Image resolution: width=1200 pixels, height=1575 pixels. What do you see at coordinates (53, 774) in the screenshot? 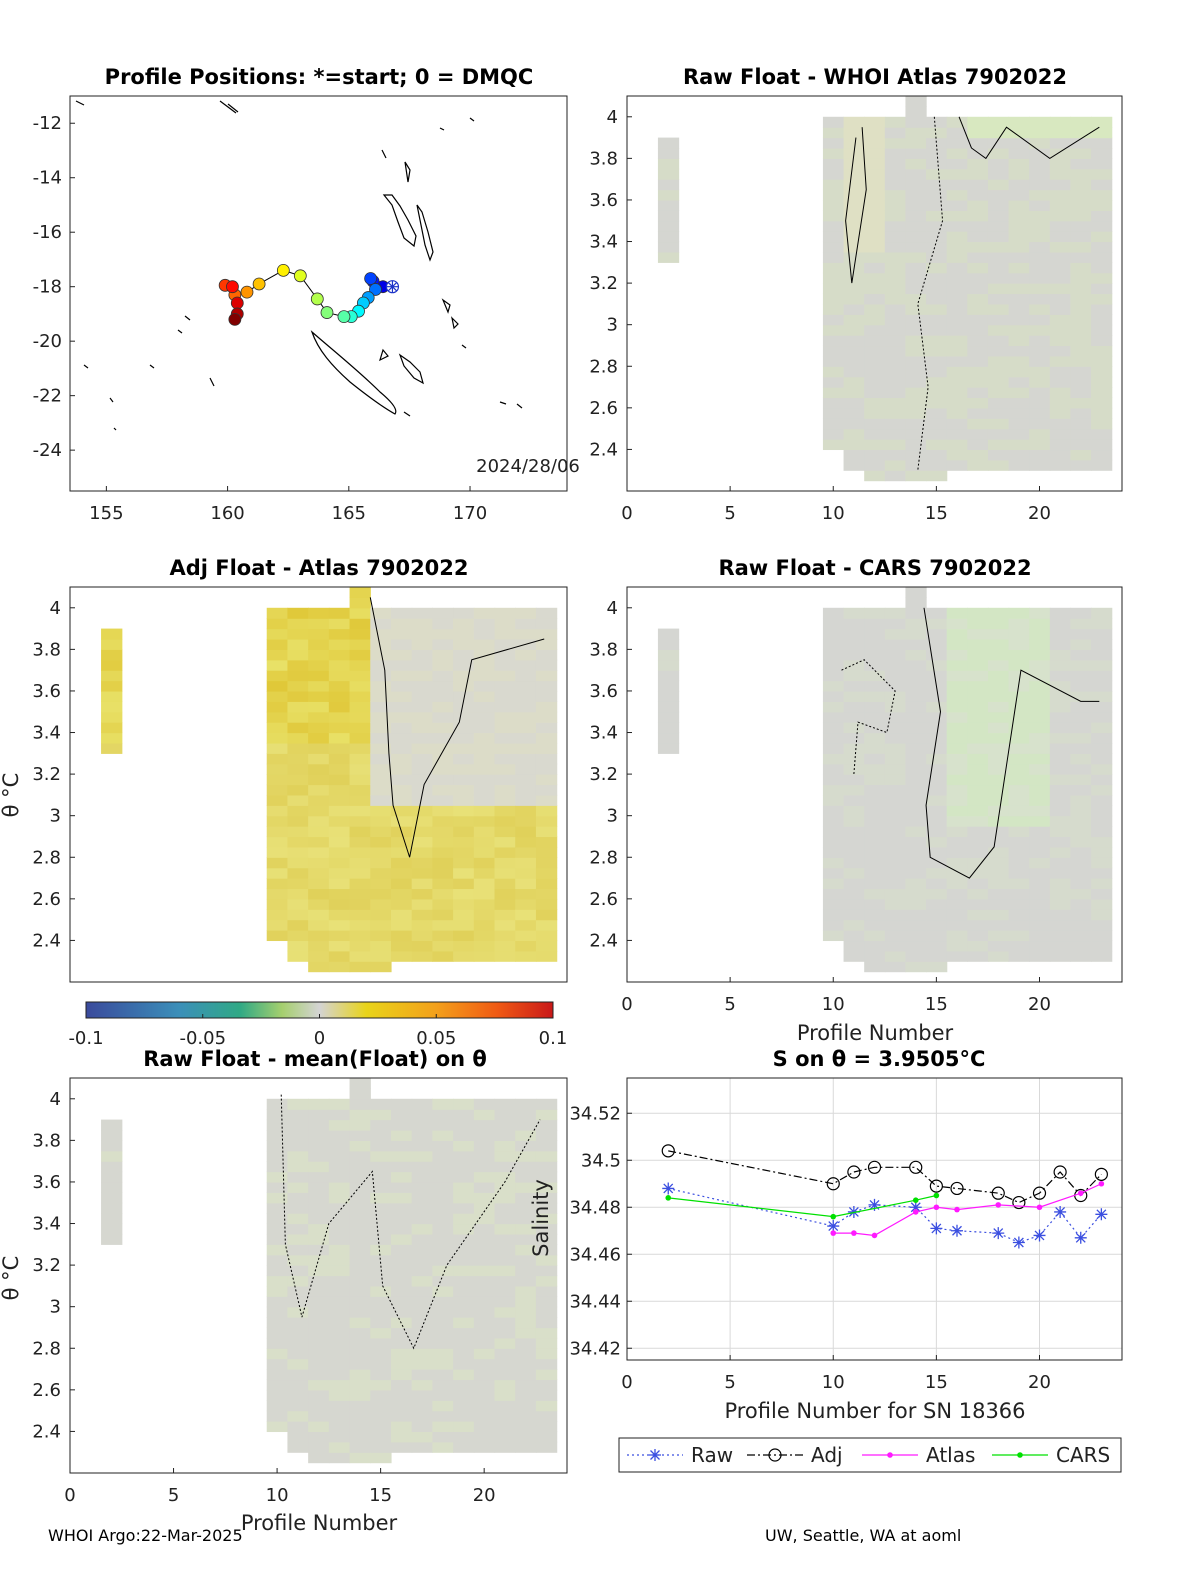
I see `heatmap-ticks: 2.42.62.833.23.43.63.84` at bounding box center [53, 774].